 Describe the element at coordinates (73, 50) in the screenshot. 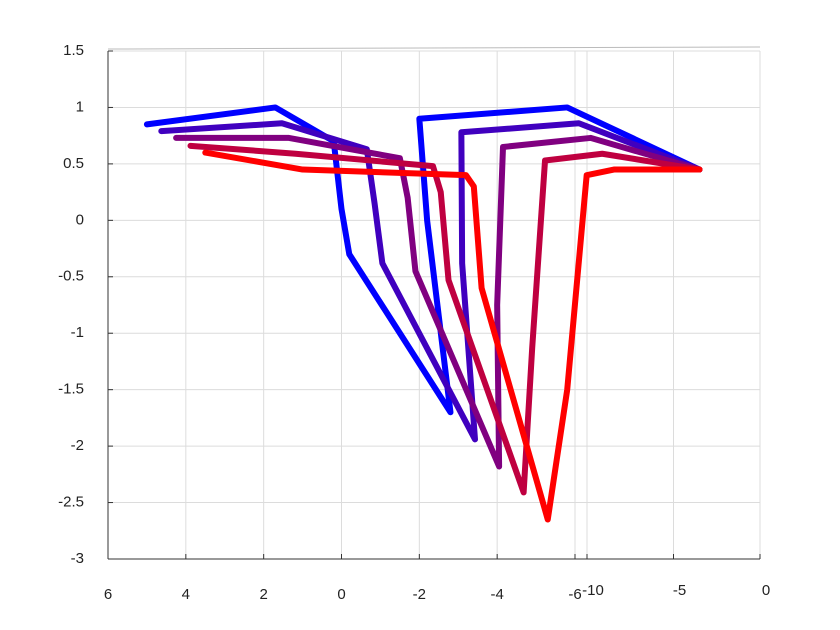

I see `y-tick-label: 1.5` at that location.